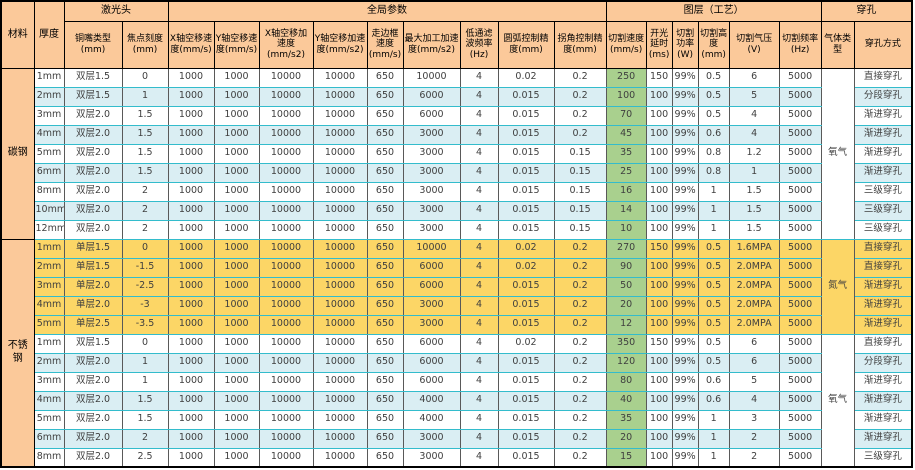 The image size is (915, 470). I want to click on param-cell: 0.6, so click(714, 382).